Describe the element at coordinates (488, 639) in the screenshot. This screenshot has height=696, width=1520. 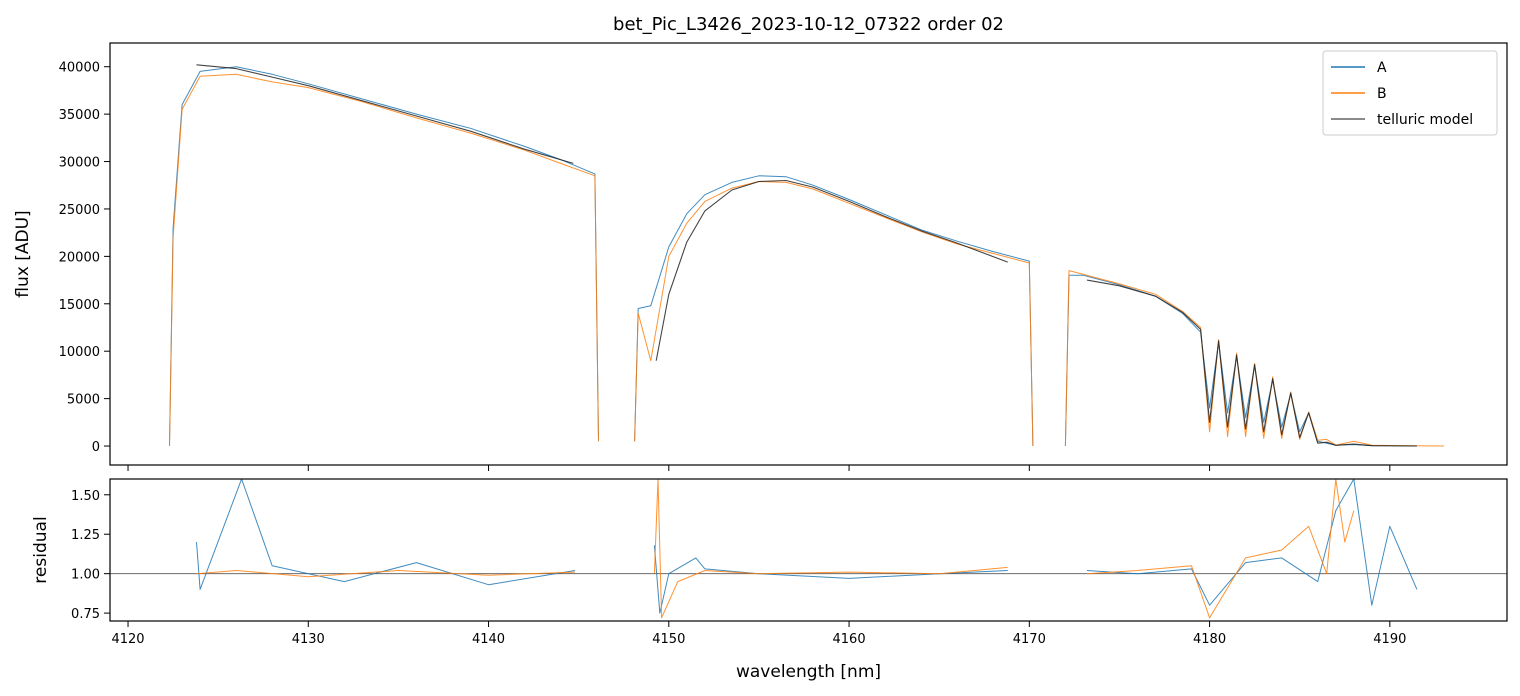
I see `x-tick-label: 4140` at that location.